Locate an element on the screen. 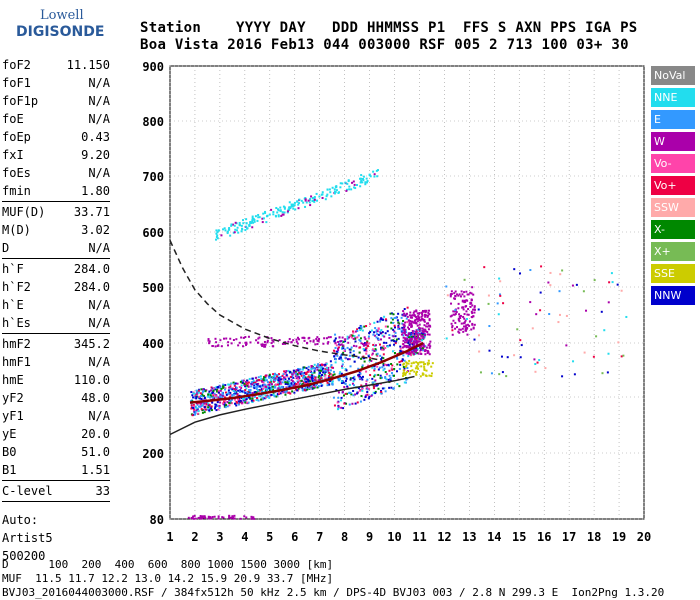  param-value: 0.43 is located at coordinates (95, 137).